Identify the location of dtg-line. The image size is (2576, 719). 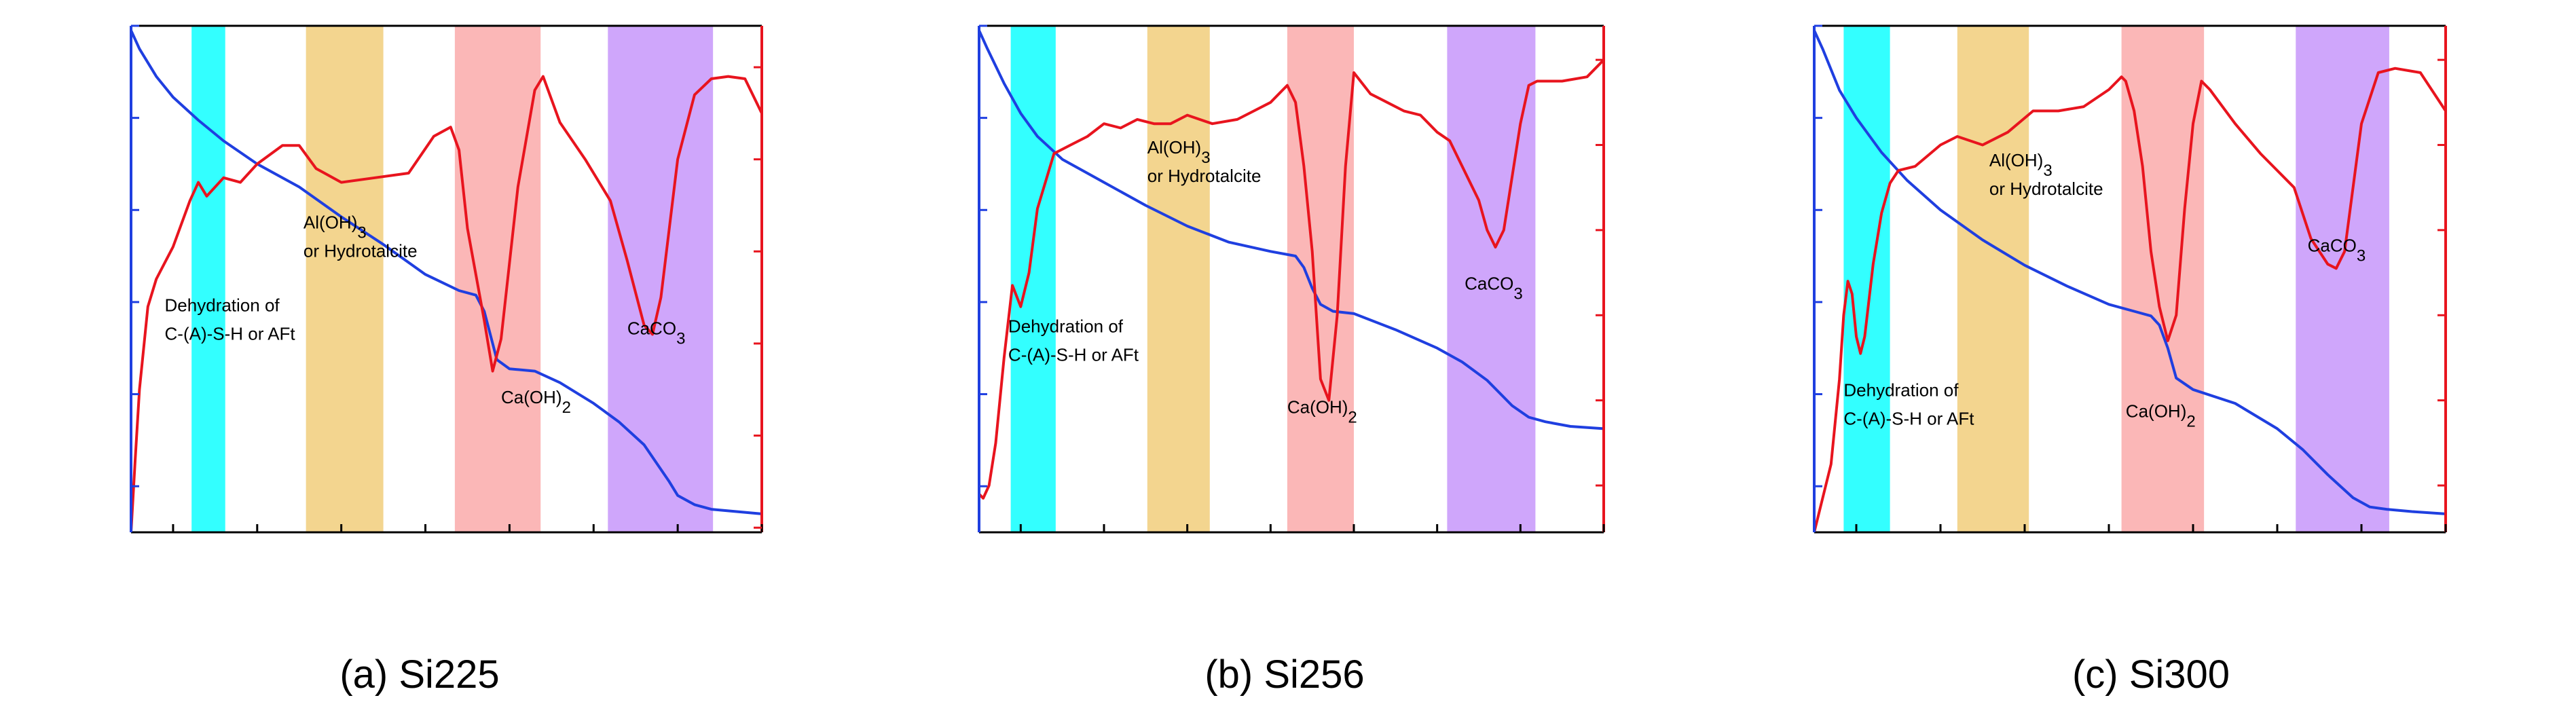
(1291, 279).